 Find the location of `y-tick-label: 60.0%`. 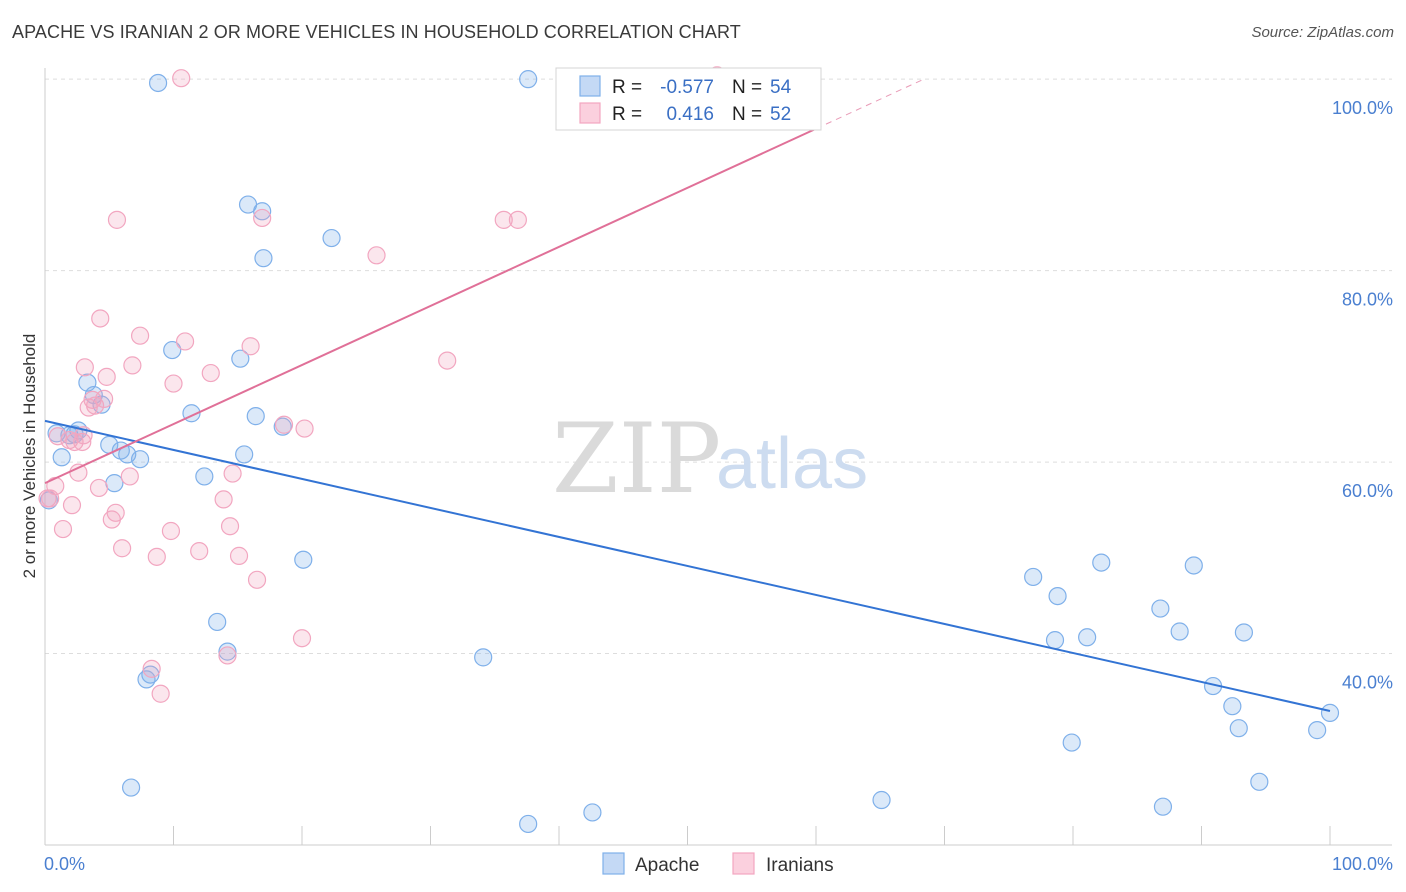

y-tick-label: 60.0% is located at coordinates (1367, 491).